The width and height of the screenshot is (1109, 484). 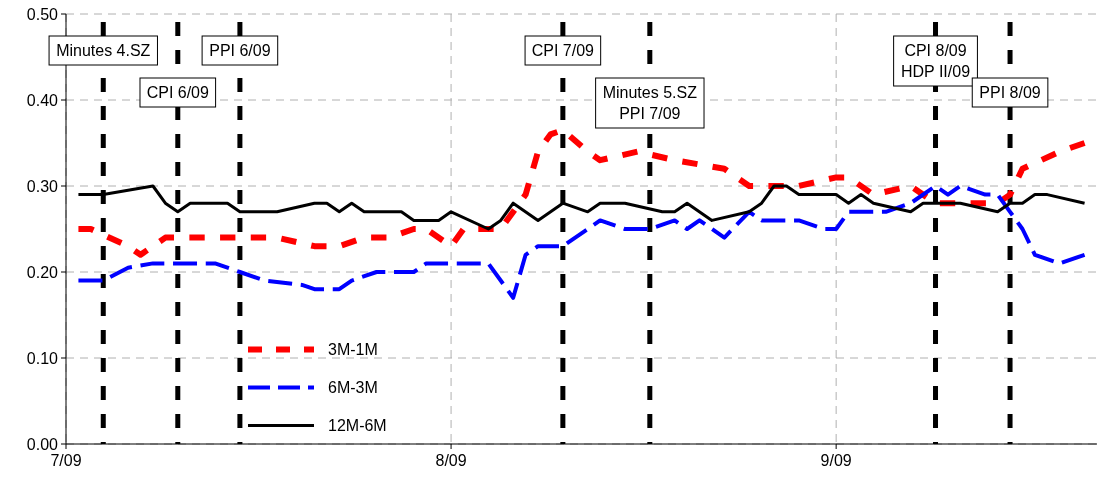 What do you see at coordinates (42, 14) in the screenshot?
I see `y-tick-label: 0.50` at bounding box center [42, 14].